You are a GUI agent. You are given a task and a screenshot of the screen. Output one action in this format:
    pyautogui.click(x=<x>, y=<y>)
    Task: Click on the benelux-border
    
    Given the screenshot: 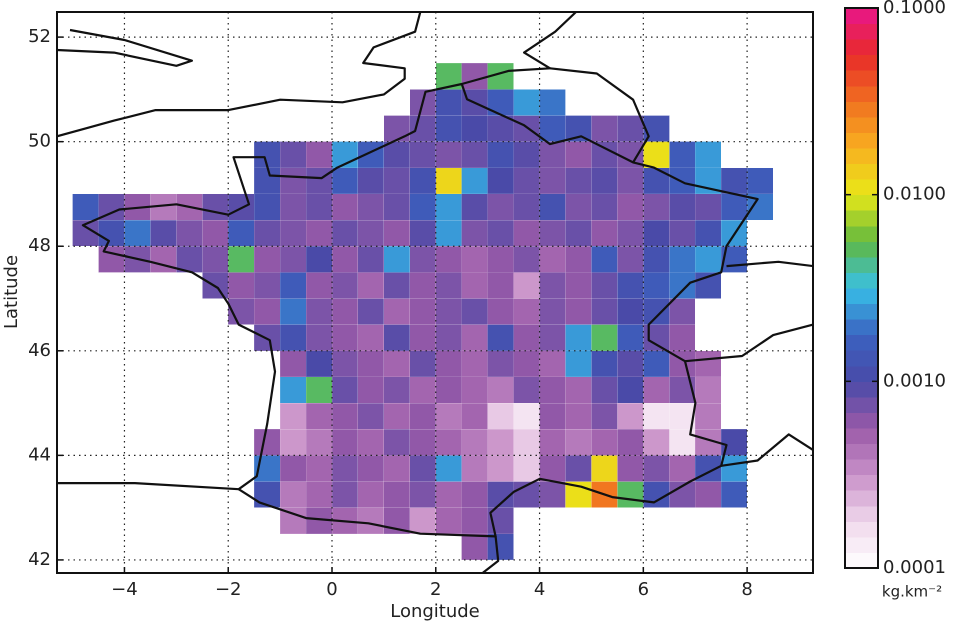 What is the action you would take?
    pyautogui.click(x=599, y=115)
    